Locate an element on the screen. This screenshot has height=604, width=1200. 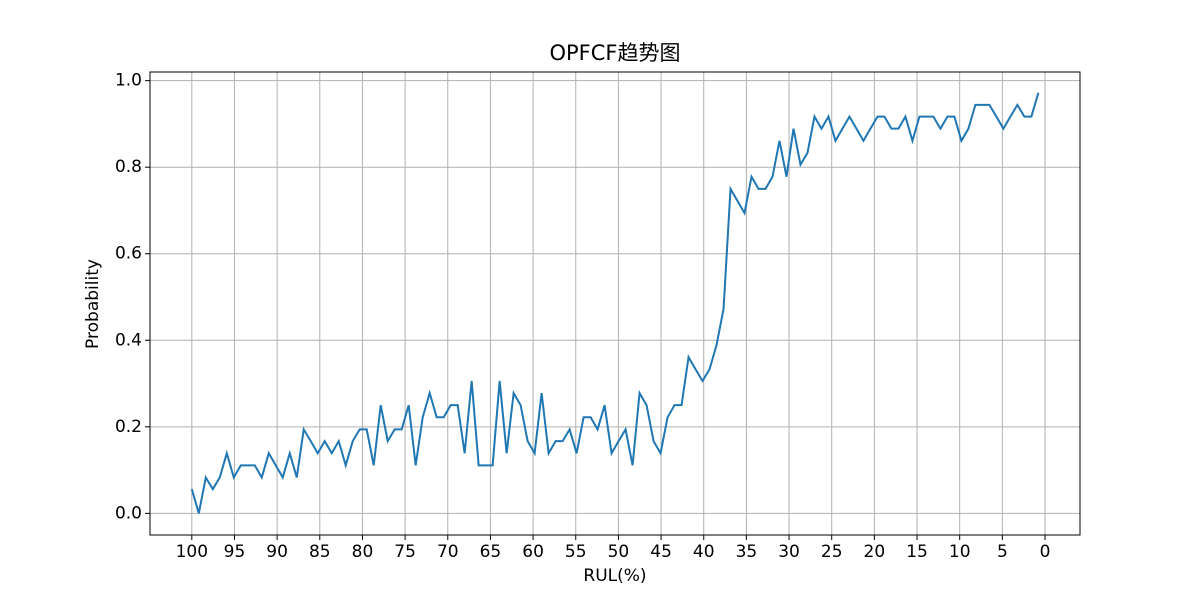
x-tick-label: 60 is located at coordinates (533, 552).